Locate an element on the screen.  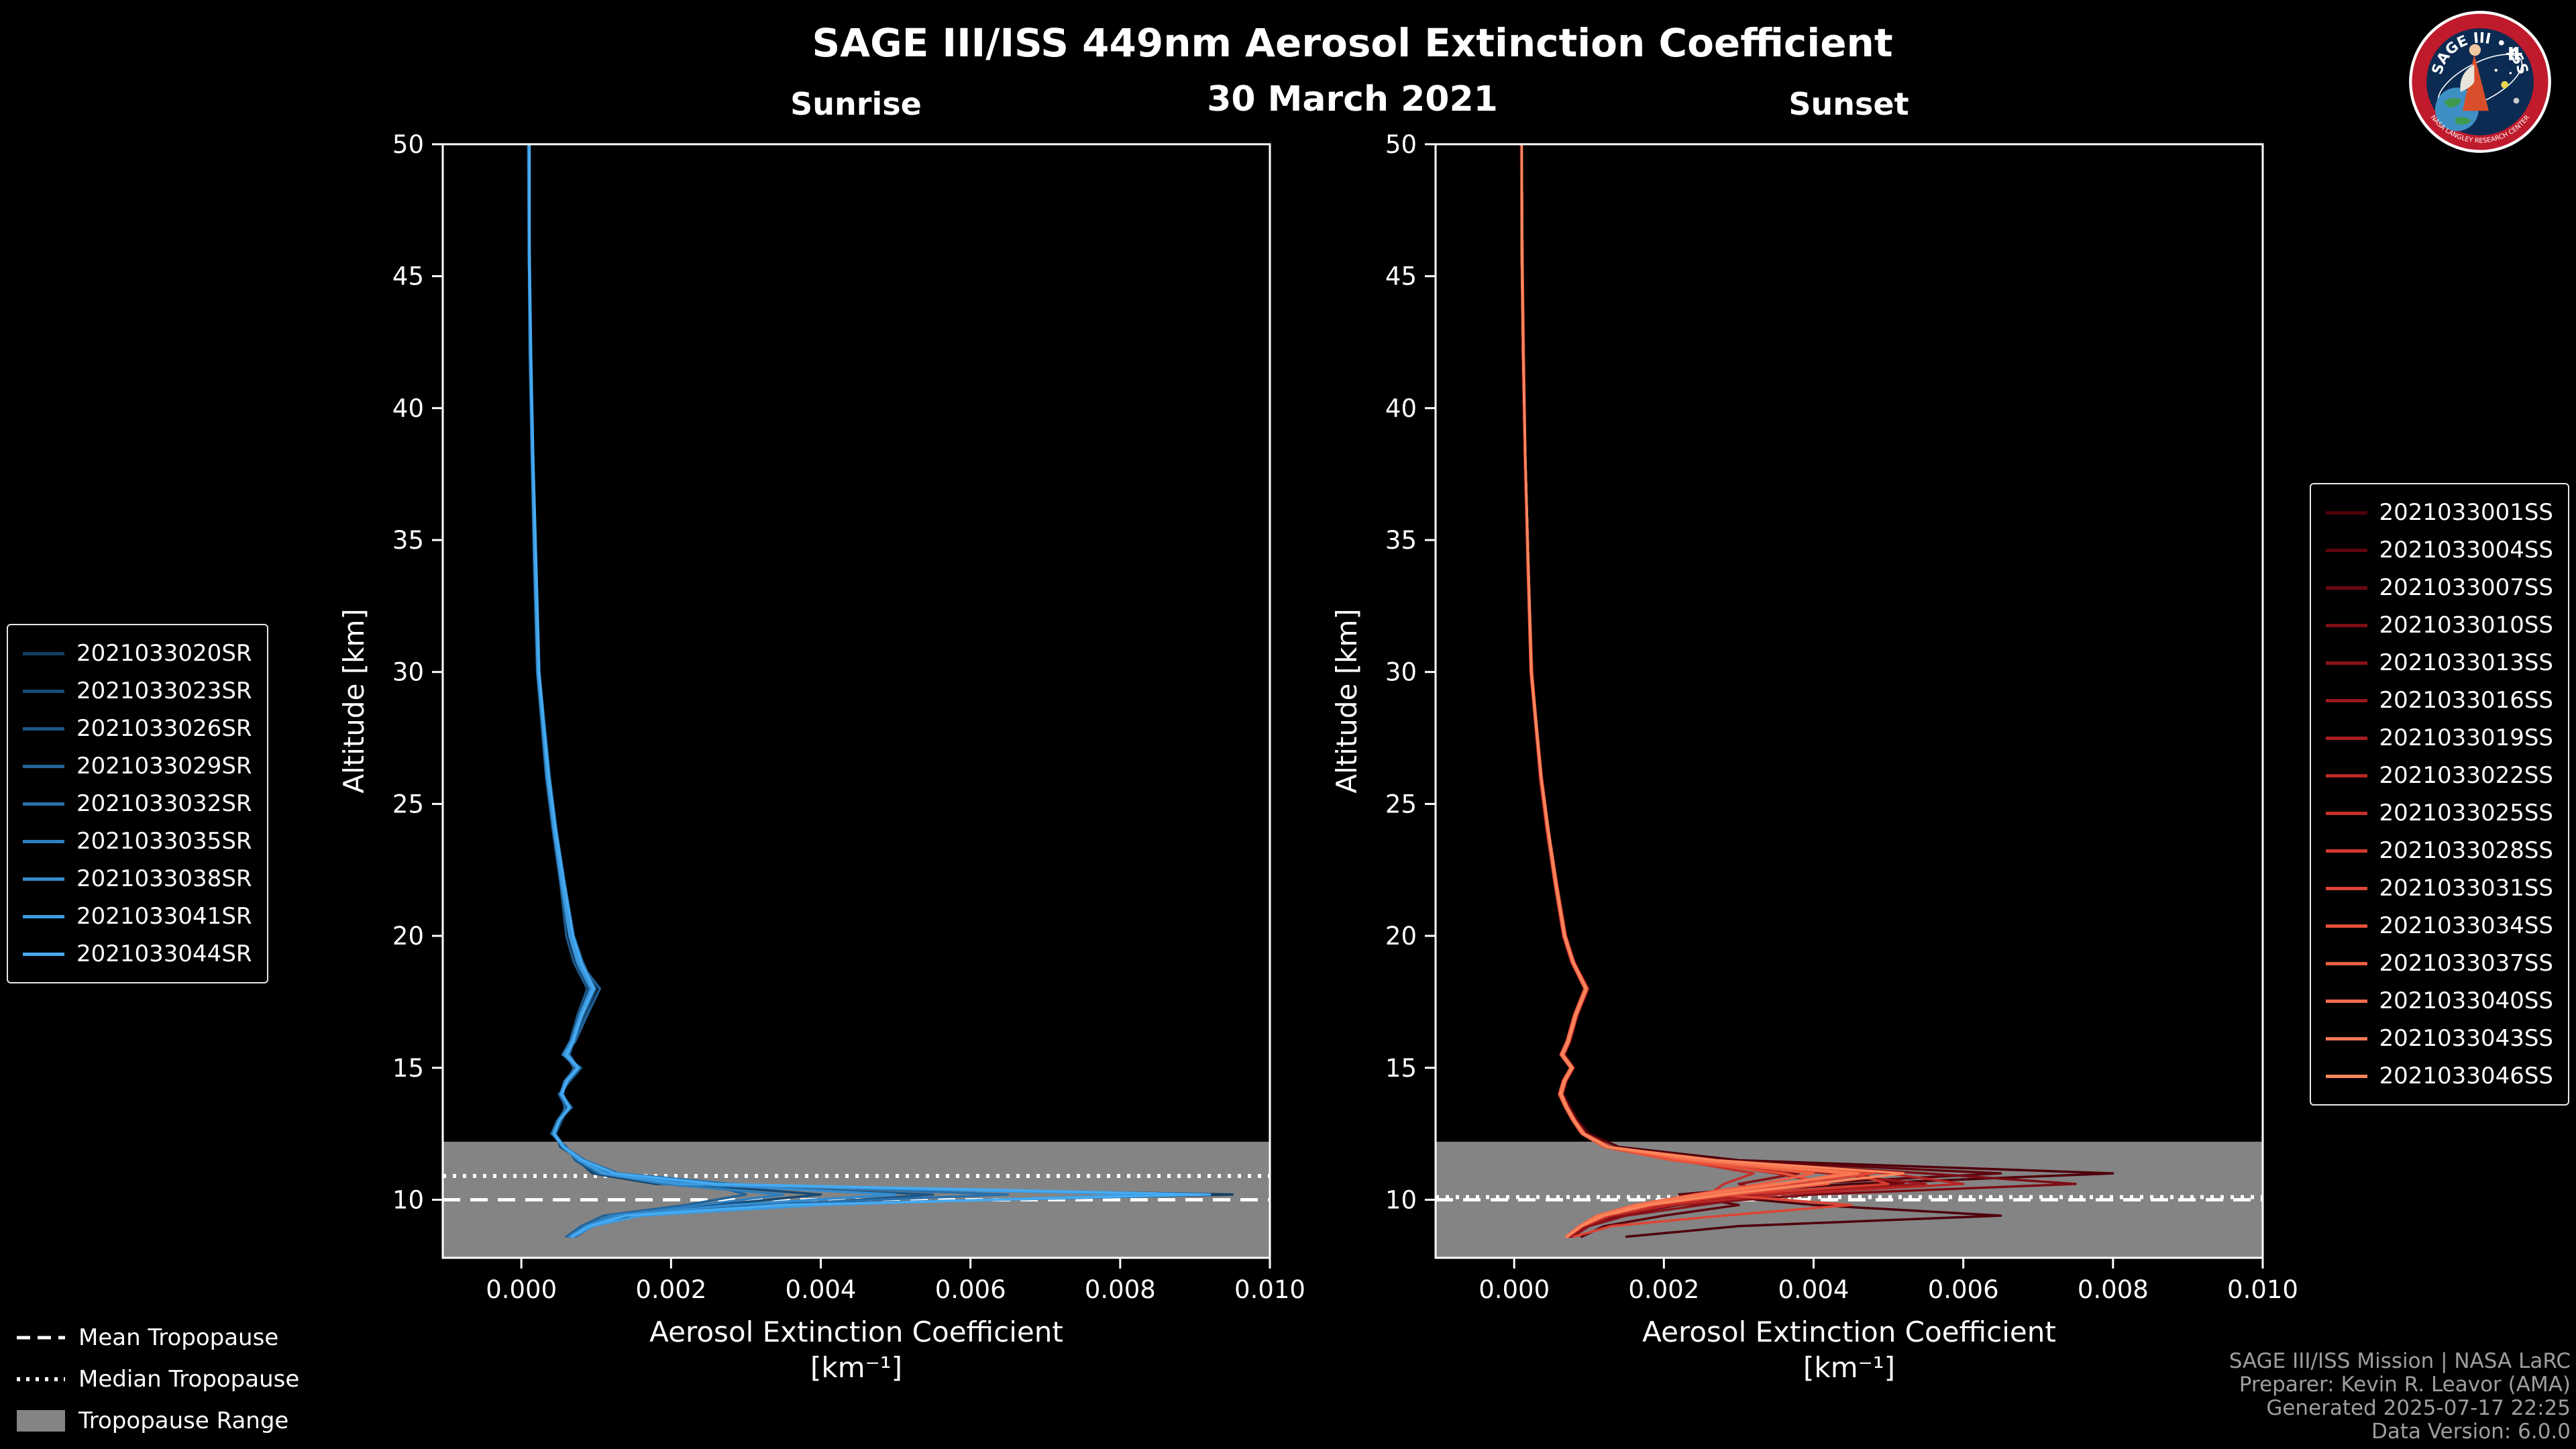
legend-item: 2021033007SS is located at coordinates (2439, 587).